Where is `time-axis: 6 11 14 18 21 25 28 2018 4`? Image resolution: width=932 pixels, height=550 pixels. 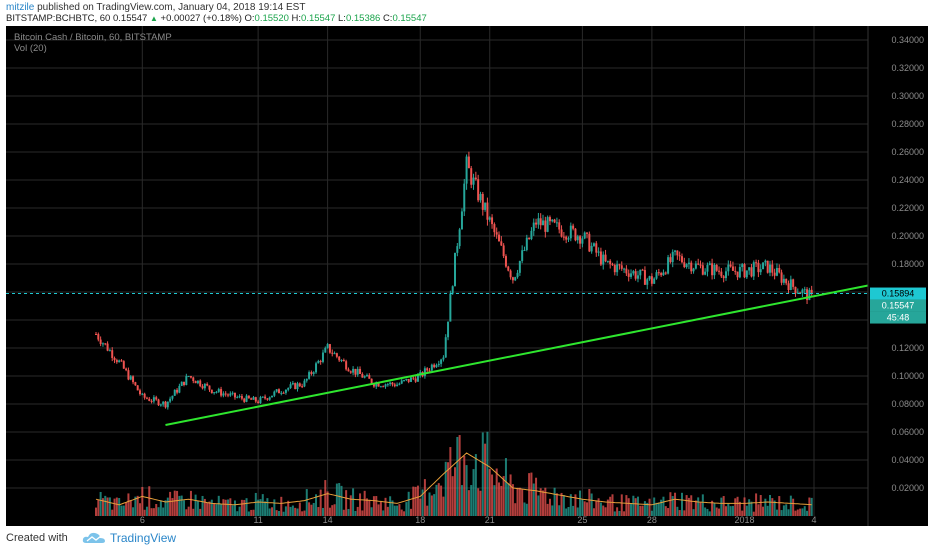 time-axis: 6 11 14 18 21 25 28 2018 4 is located at coordinates (478, 520).